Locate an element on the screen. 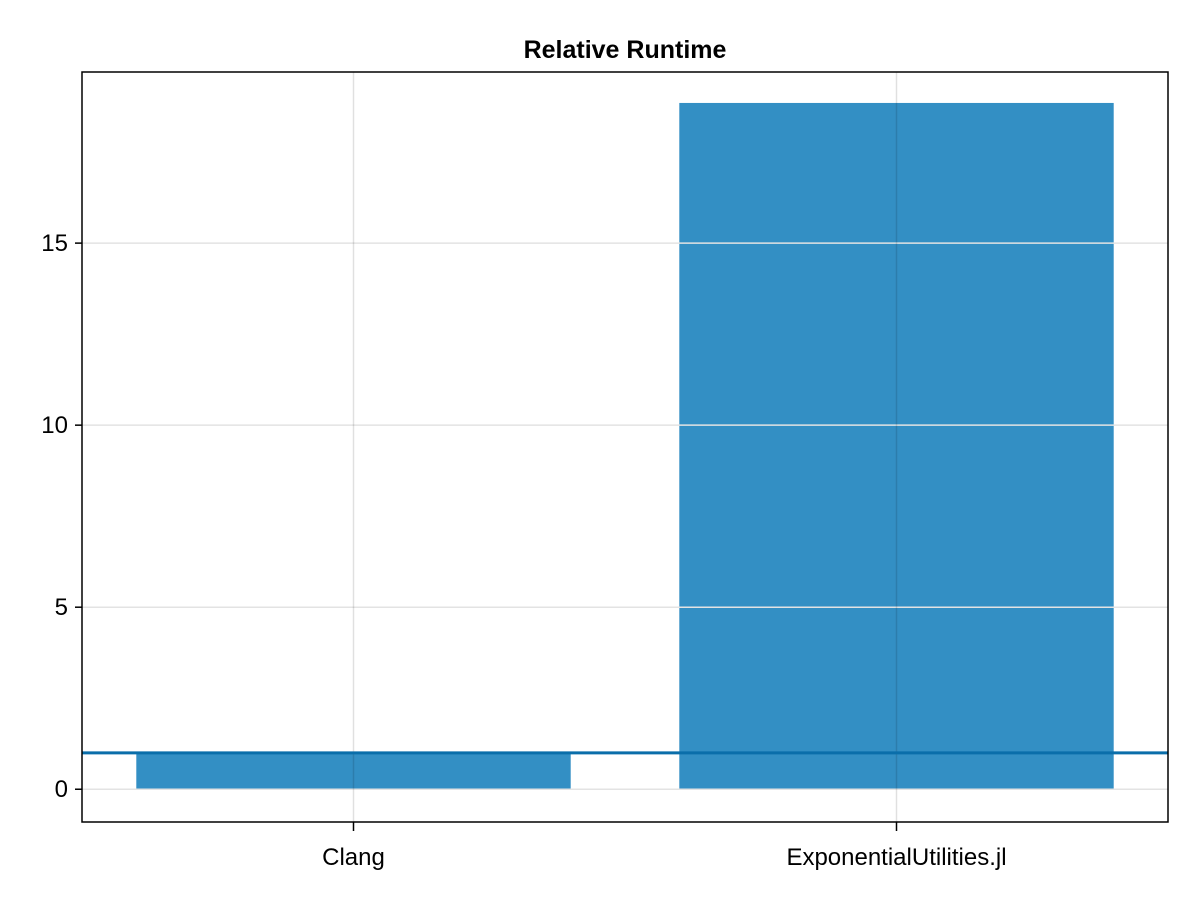  y-tick-label: 10 is located at coordinates (54, 425).